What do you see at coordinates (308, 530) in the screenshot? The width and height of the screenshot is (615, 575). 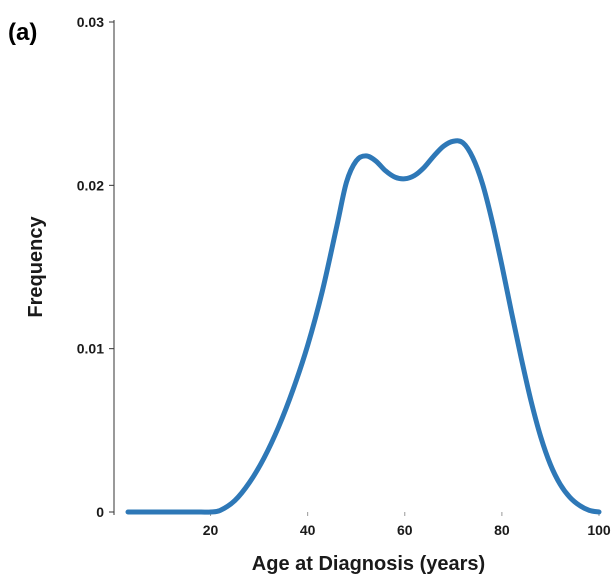 I see `x-tick-label: 40` at bounding box center [308, 530].